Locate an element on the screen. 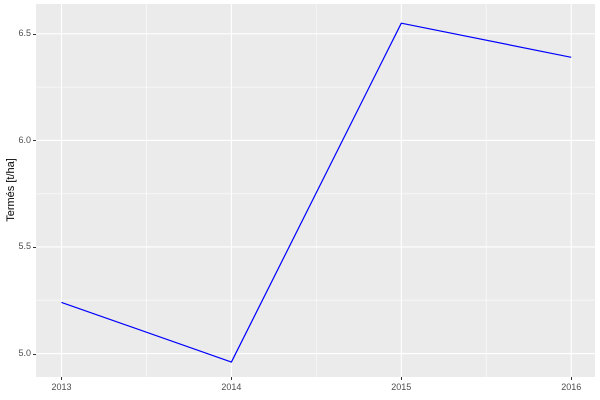 This screenshot has width=600, height=400. y-tick-label: 6.5 is located at coordinates (24, 33).